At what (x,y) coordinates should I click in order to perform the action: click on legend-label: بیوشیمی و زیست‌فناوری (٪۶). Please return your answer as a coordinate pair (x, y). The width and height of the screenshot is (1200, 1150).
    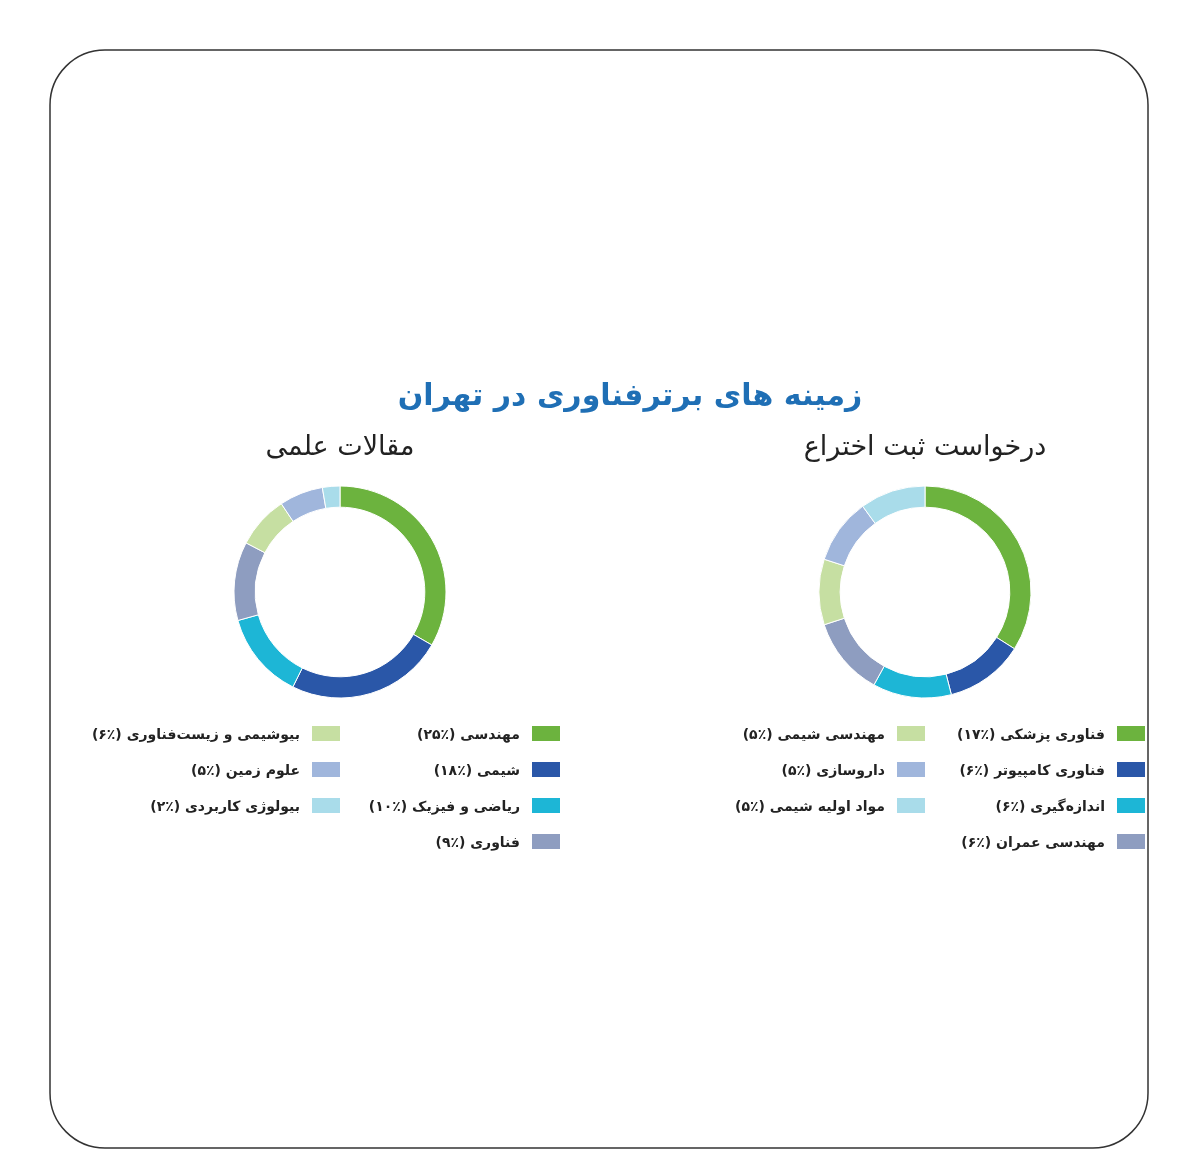
    Looking at the image, I should click on (195, 734).